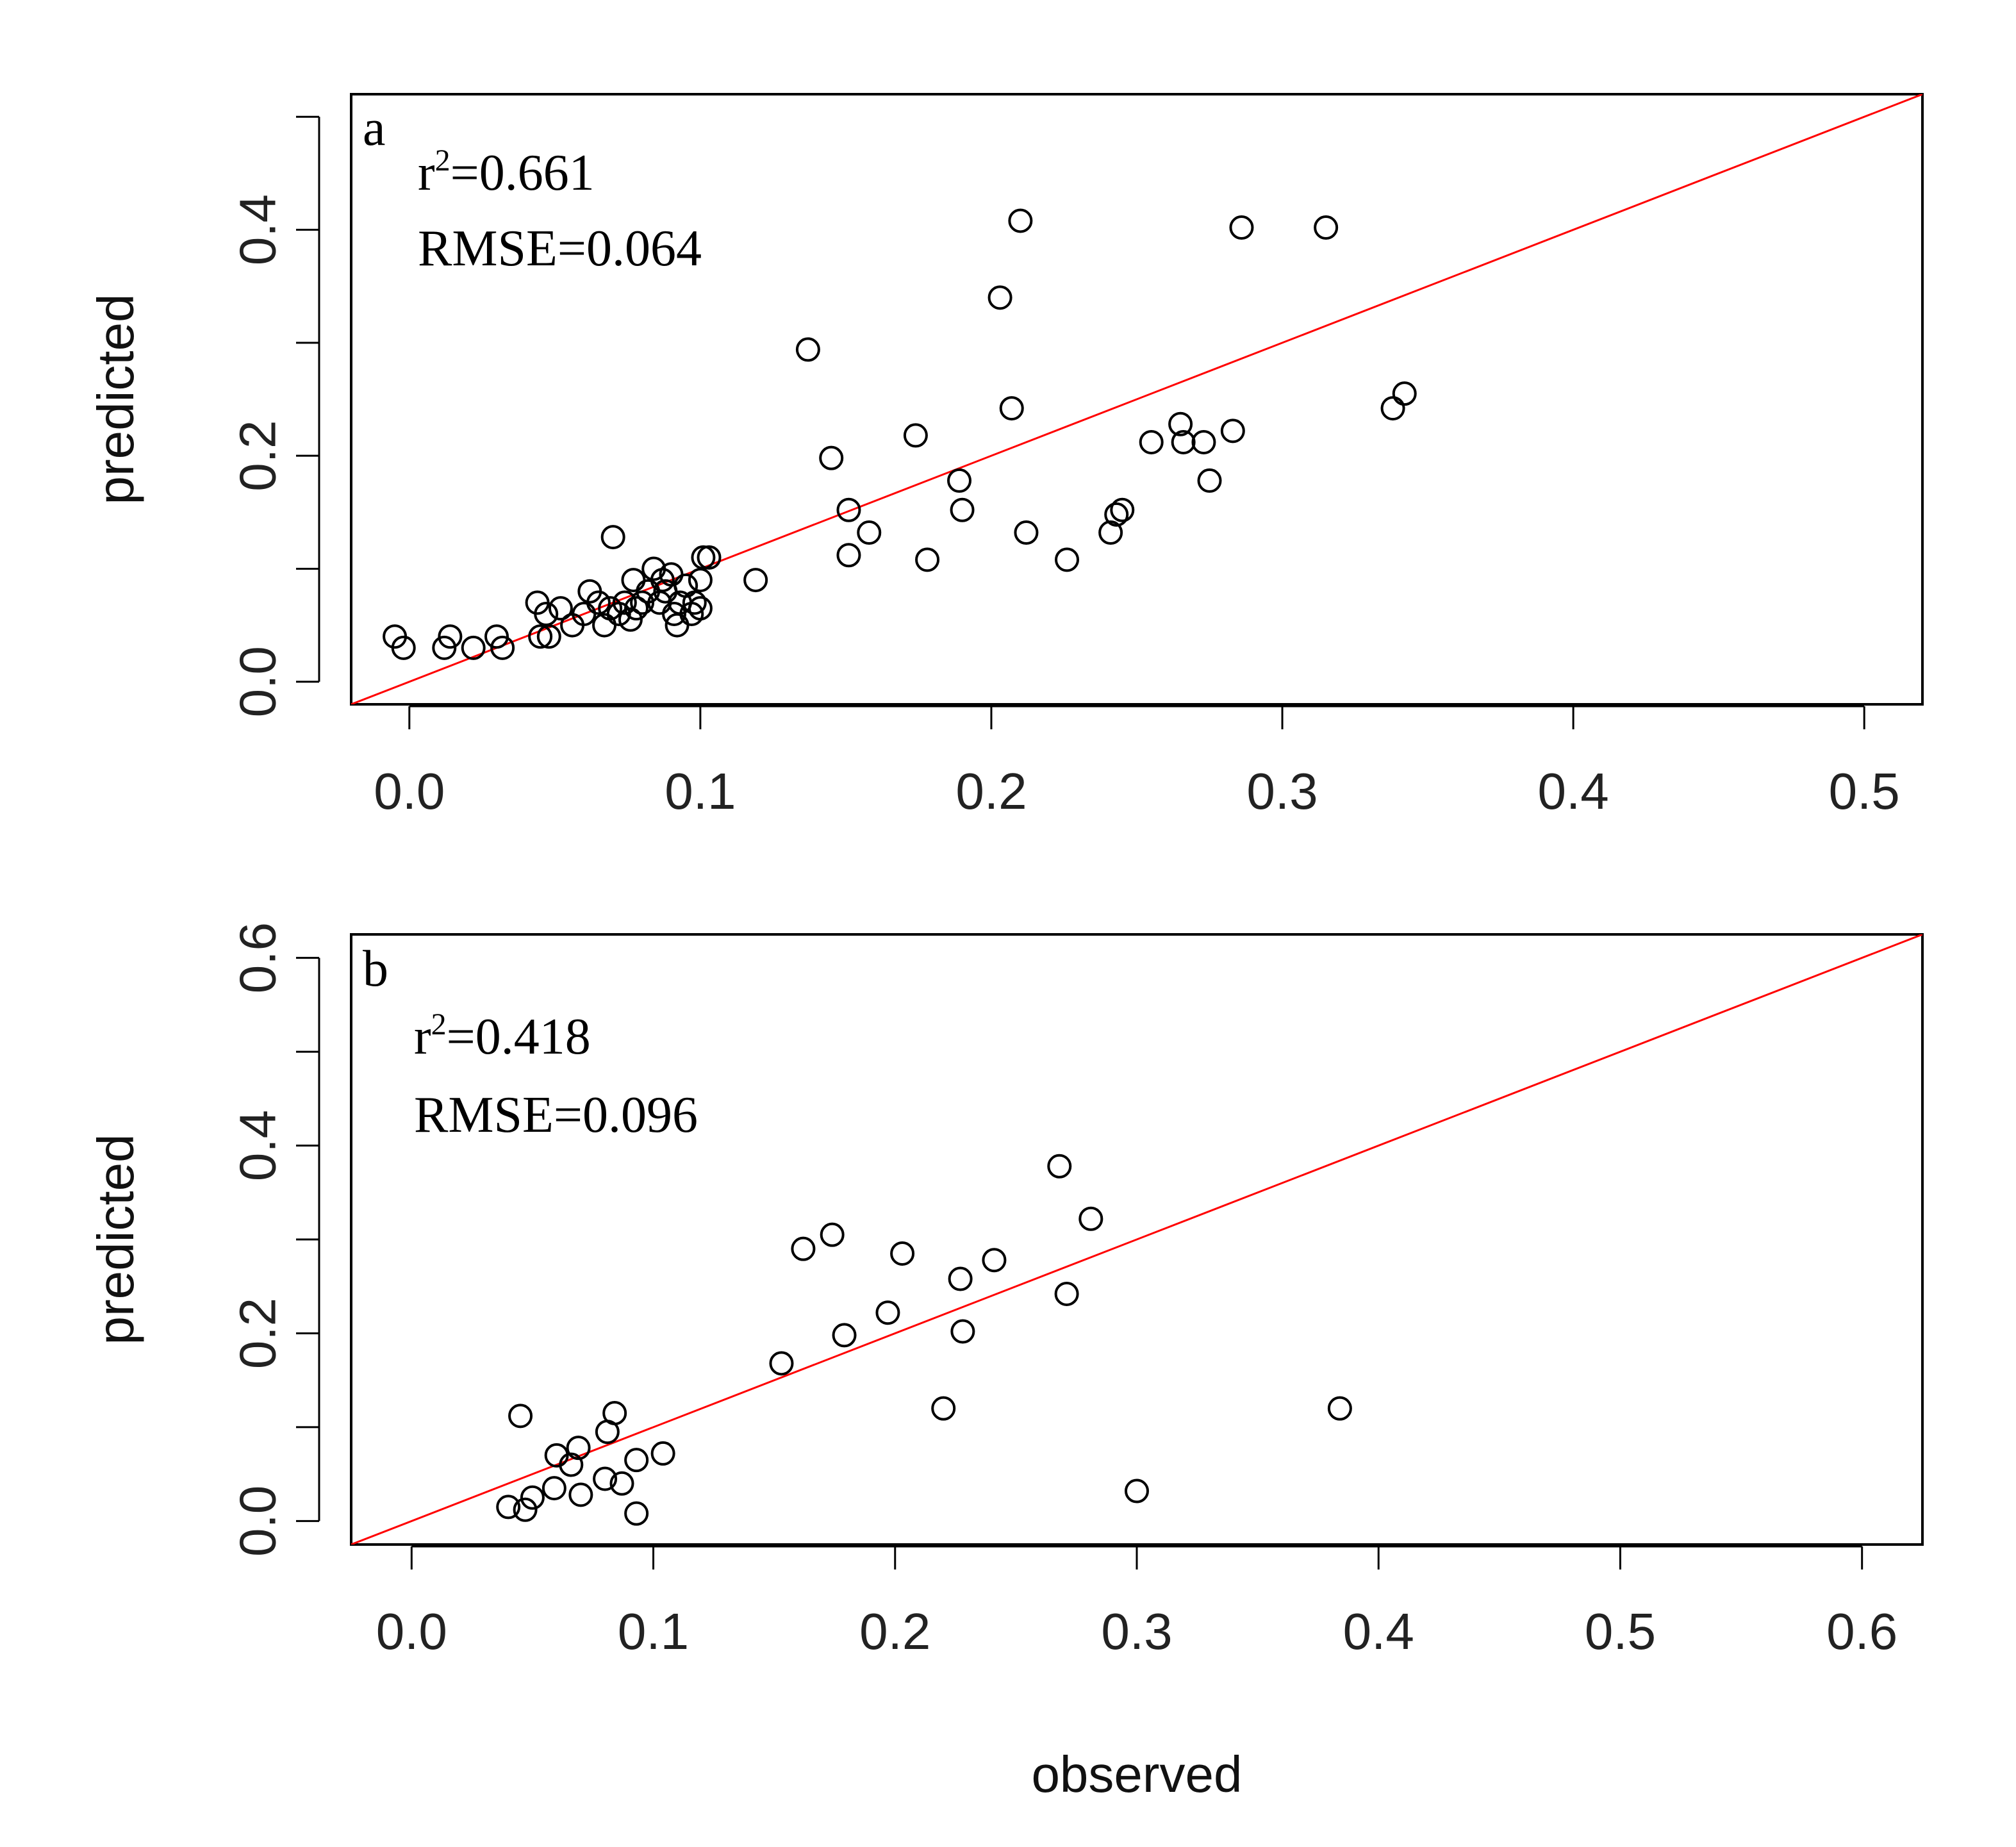 Image resolution: width=2016 pixels, height=1847 pixels. Describe the element at coordinates (422, 1037) in the screenshot. I see `panel-b-r2-prefix: r` at that location.